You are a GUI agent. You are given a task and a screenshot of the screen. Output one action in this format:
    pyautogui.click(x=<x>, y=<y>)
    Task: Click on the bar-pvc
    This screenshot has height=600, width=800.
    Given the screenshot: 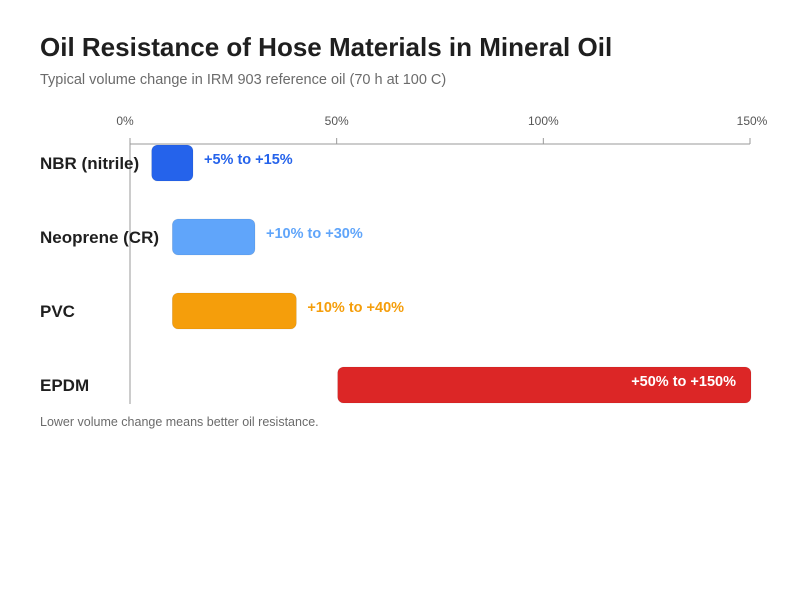 What is the action you would take?
    pyautogui.click(x=234, y=311)
    